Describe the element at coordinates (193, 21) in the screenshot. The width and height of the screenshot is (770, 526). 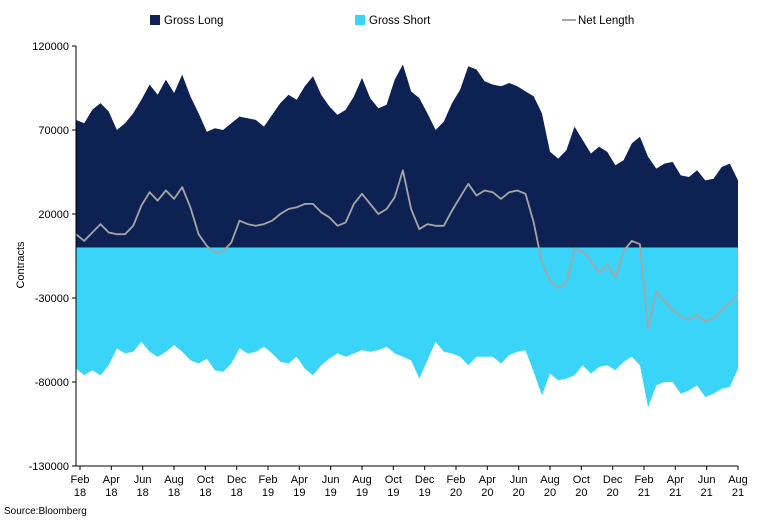
I see `legend-label-gross-long: Gross Long` at that location.